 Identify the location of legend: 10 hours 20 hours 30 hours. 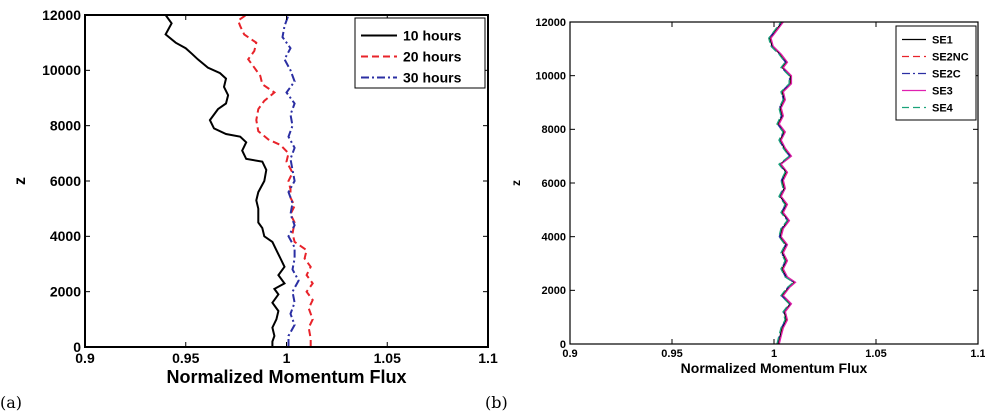
(420, 53).